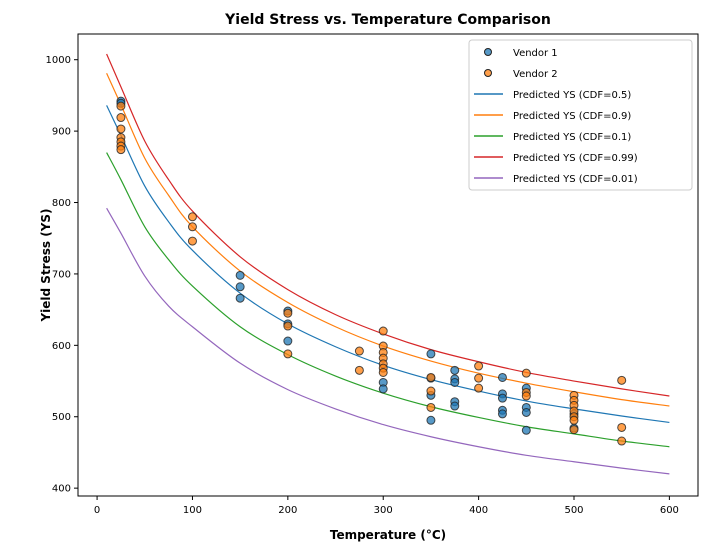  Describe the element at coordinates (478, 510) in the screenshot. I see `x-tick-label: 400` at that location.